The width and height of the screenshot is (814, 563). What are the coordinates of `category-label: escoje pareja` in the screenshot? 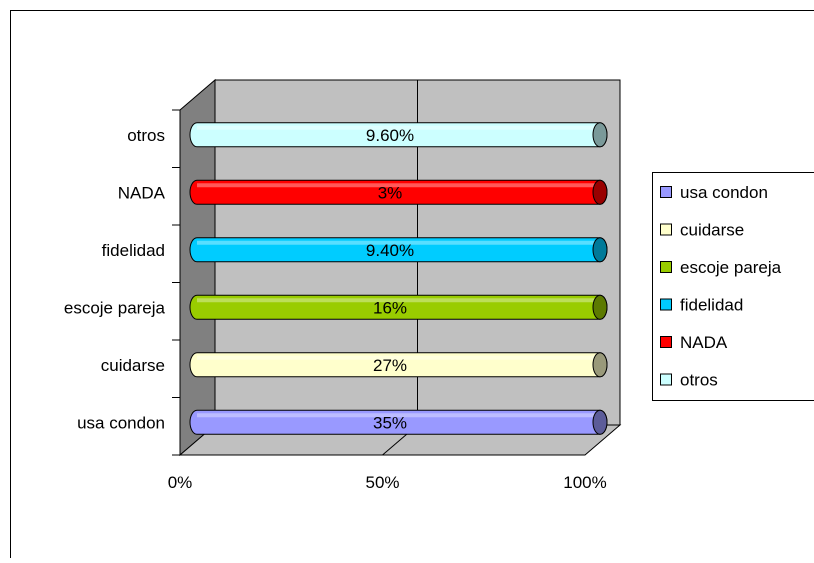 It's located at (115, 307).